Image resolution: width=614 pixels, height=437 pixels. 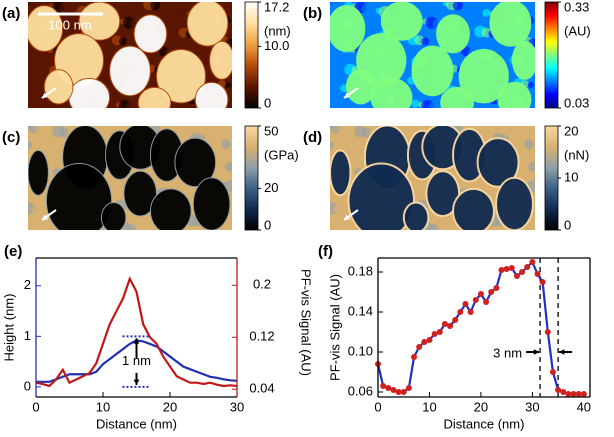 I want to click on colorbar-tick-label: 0, so click(x=567, y=224).